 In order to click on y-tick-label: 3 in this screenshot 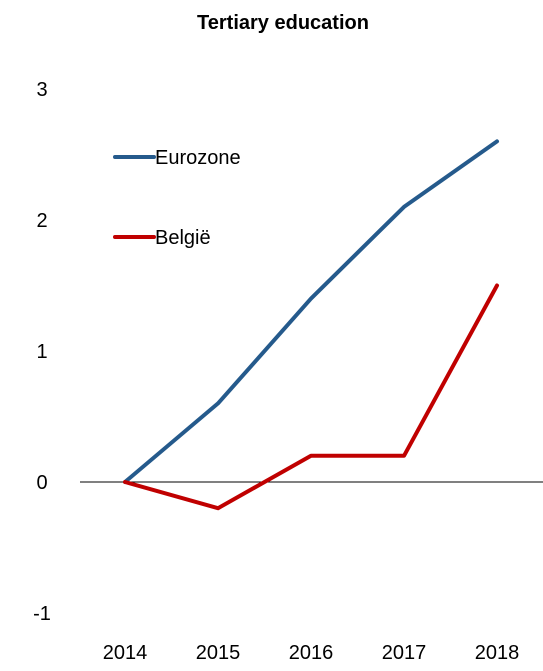, I will do `click(41, 90)`.